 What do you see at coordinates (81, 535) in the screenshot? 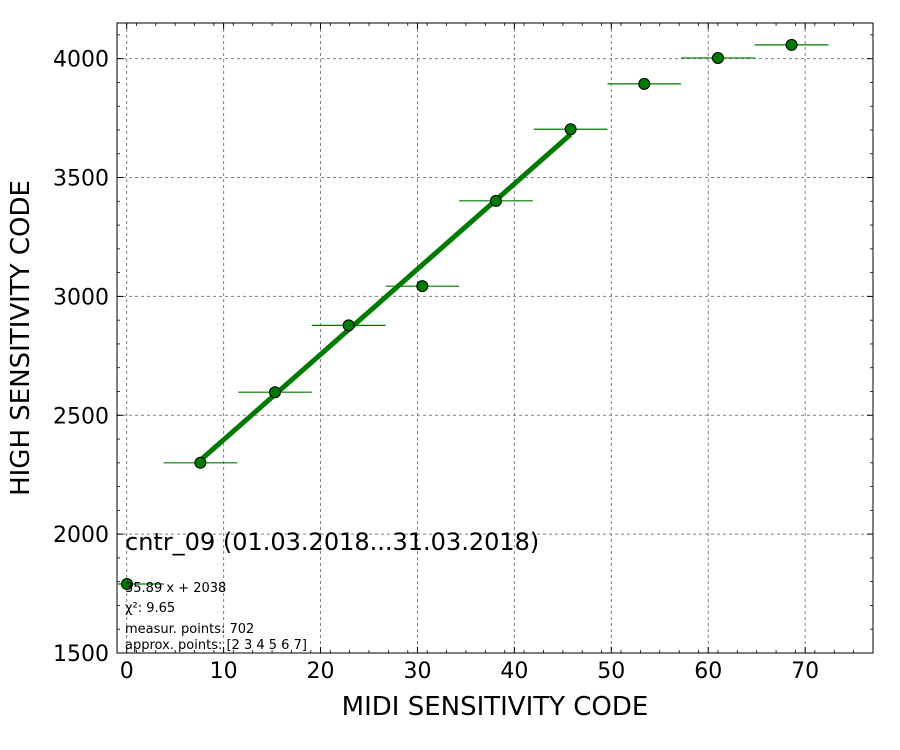
I see `y-tick-label: 2000` at bounding box center [81, 535].